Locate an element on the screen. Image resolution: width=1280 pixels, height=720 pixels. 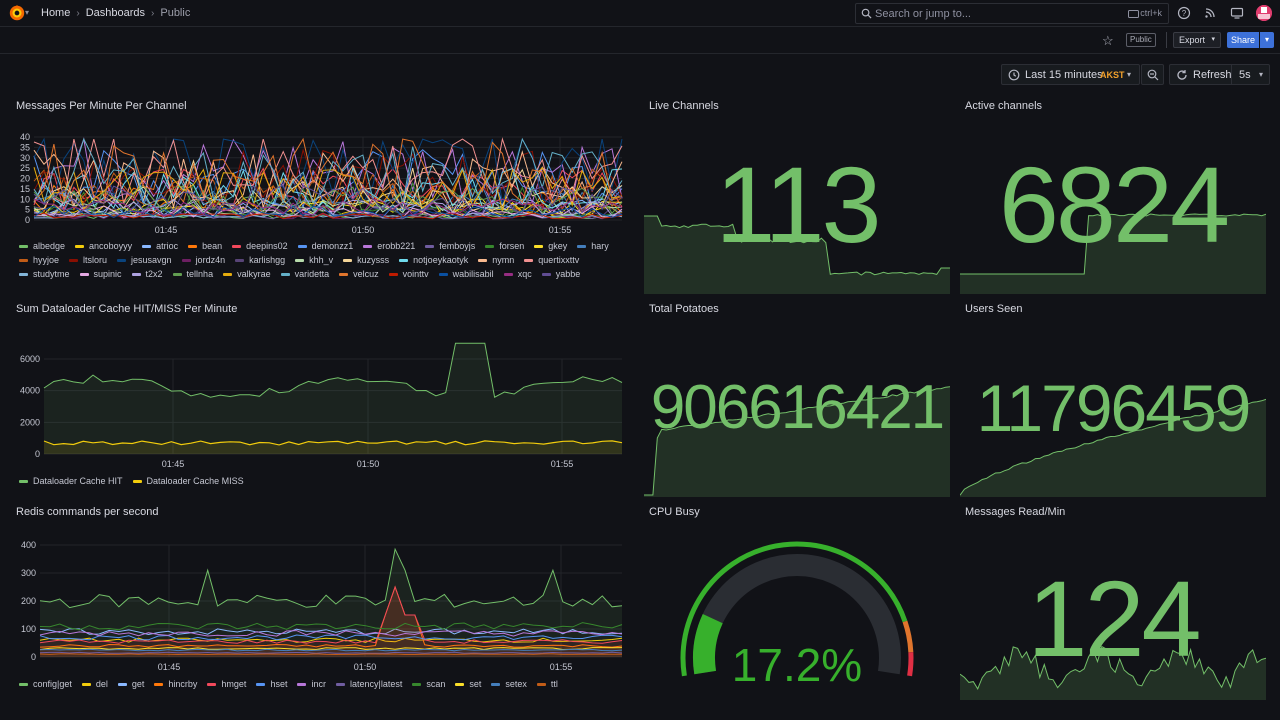
breadcrumb-dashboards: Dashboards is located at coordinates (115, 13).